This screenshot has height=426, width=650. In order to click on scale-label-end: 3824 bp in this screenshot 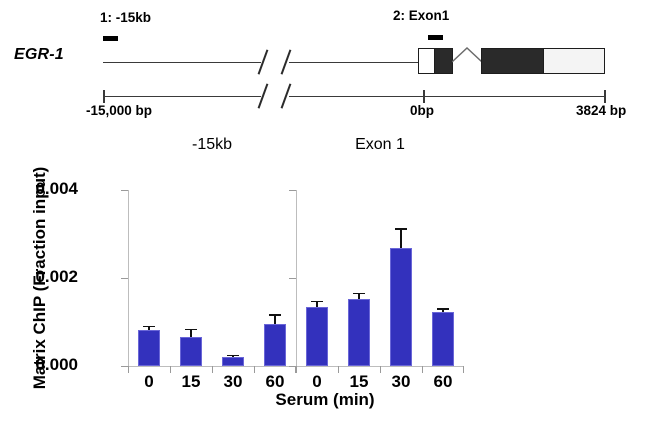, I will do `click(601, 110)`.